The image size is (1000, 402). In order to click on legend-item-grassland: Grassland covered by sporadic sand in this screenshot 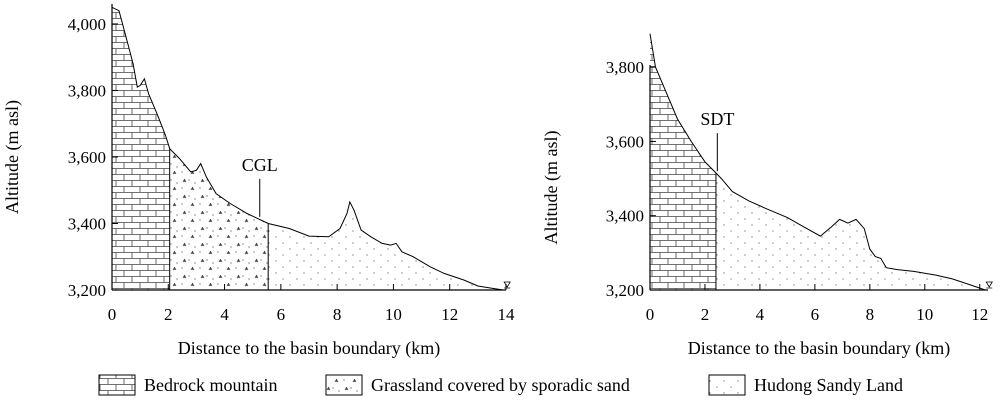, I will do `click(477, 385)`.